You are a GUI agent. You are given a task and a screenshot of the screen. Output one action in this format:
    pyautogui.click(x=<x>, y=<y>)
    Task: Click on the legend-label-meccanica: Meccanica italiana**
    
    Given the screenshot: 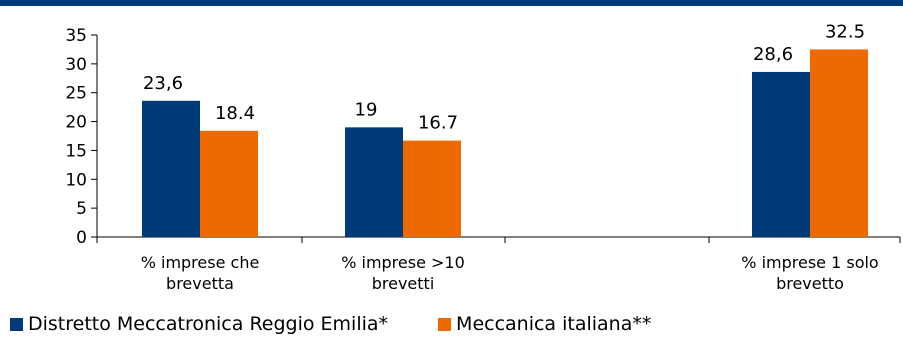 What is the action you would take?
    pyautogui.click(x=554, y=324)
    